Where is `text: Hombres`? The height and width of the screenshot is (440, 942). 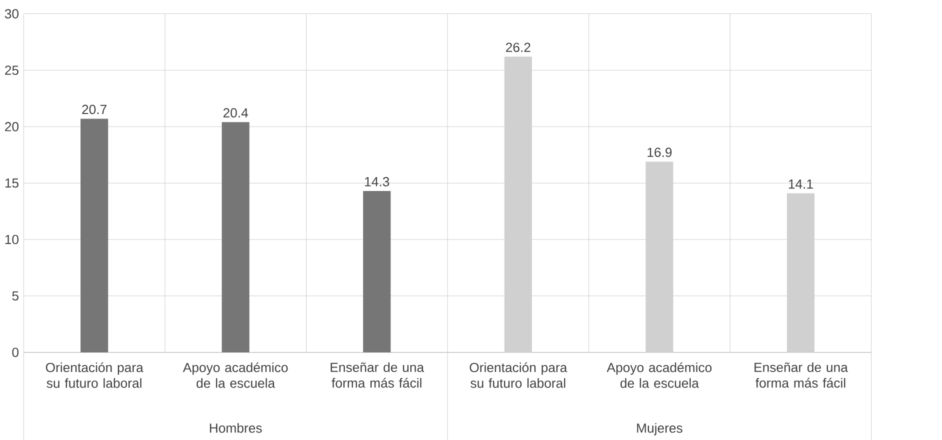 text: Hombres is located at coordinates (236, 427).